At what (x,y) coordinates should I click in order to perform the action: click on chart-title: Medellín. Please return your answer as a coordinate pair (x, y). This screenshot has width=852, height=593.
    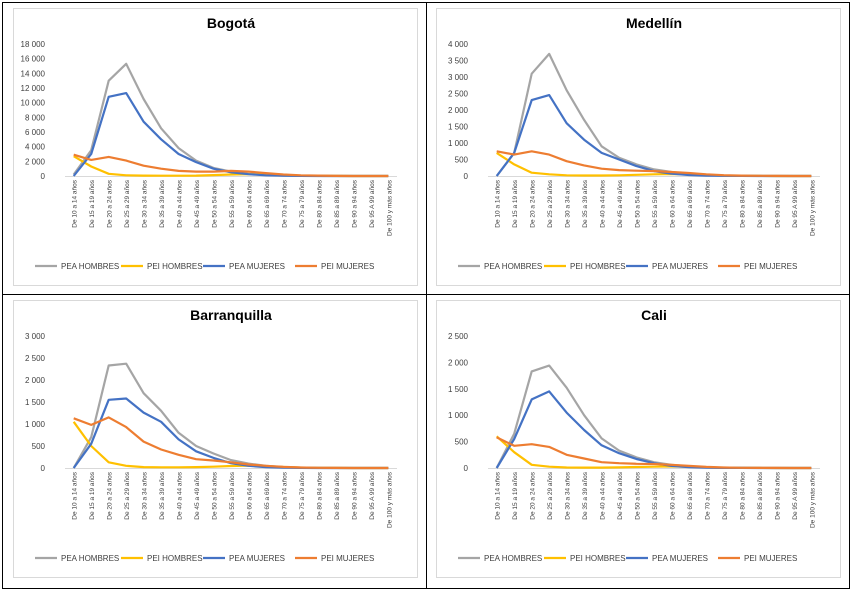
    Looking at the image, I should click on (654, 23).